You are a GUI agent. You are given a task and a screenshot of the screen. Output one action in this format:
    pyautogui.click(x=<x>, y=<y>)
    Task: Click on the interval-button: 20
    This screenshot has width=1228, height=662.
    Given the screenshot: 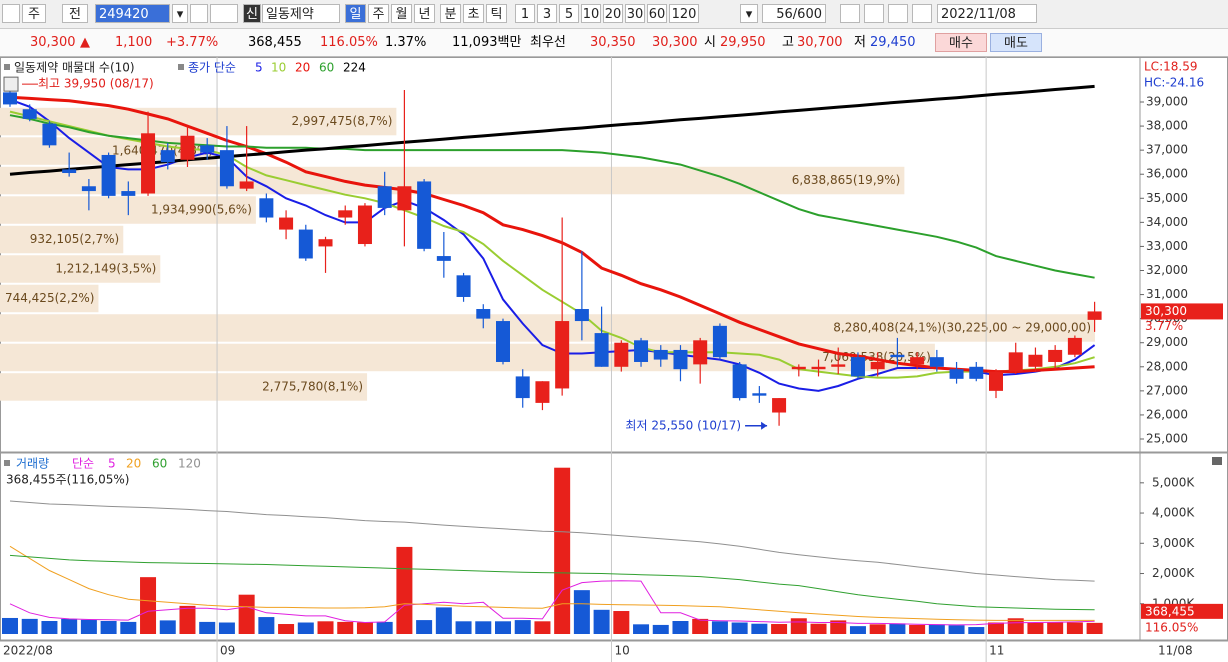 What is the action you would take?
    pyautogui.click(x=613, y=13)
    